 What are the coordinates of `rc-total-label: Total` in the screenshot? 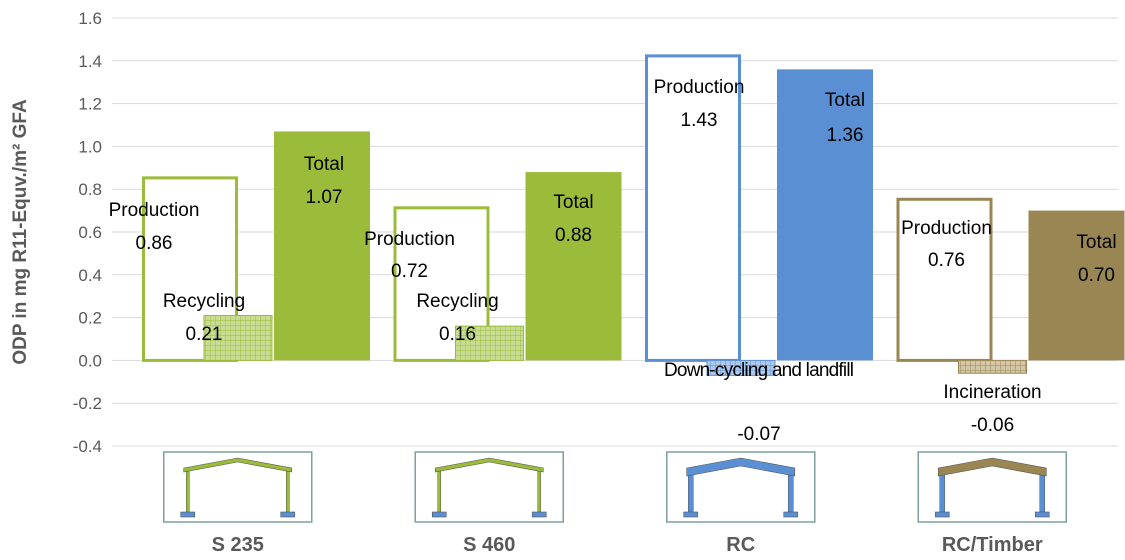 It's located at (845, 100).